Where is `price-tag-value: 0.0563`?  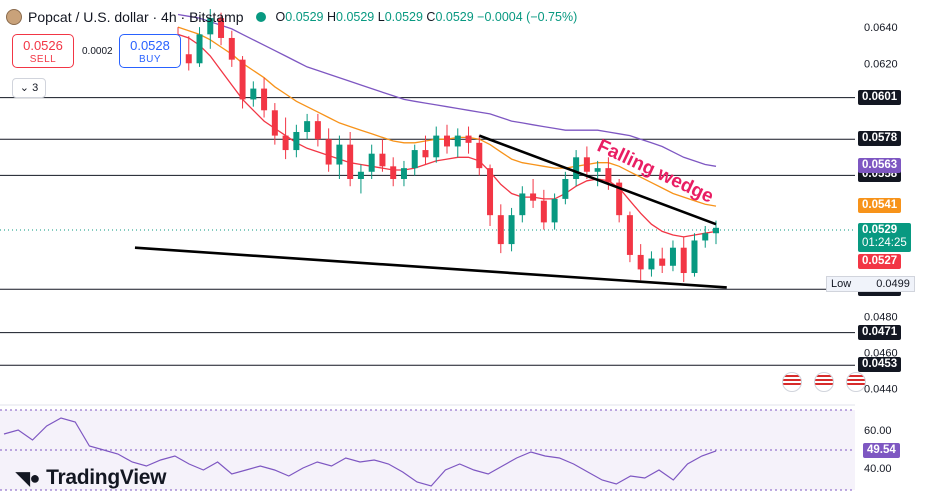 price-tag-value: 0.0563 is located at coordinates (880, 165).